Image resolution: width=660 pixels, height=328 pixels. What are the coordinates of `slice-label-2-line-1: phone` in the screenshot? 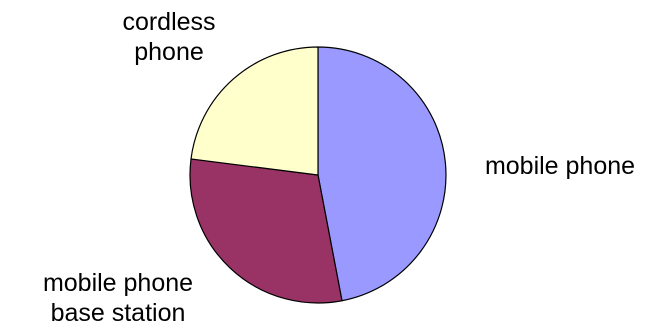 It's located at (169, 52).